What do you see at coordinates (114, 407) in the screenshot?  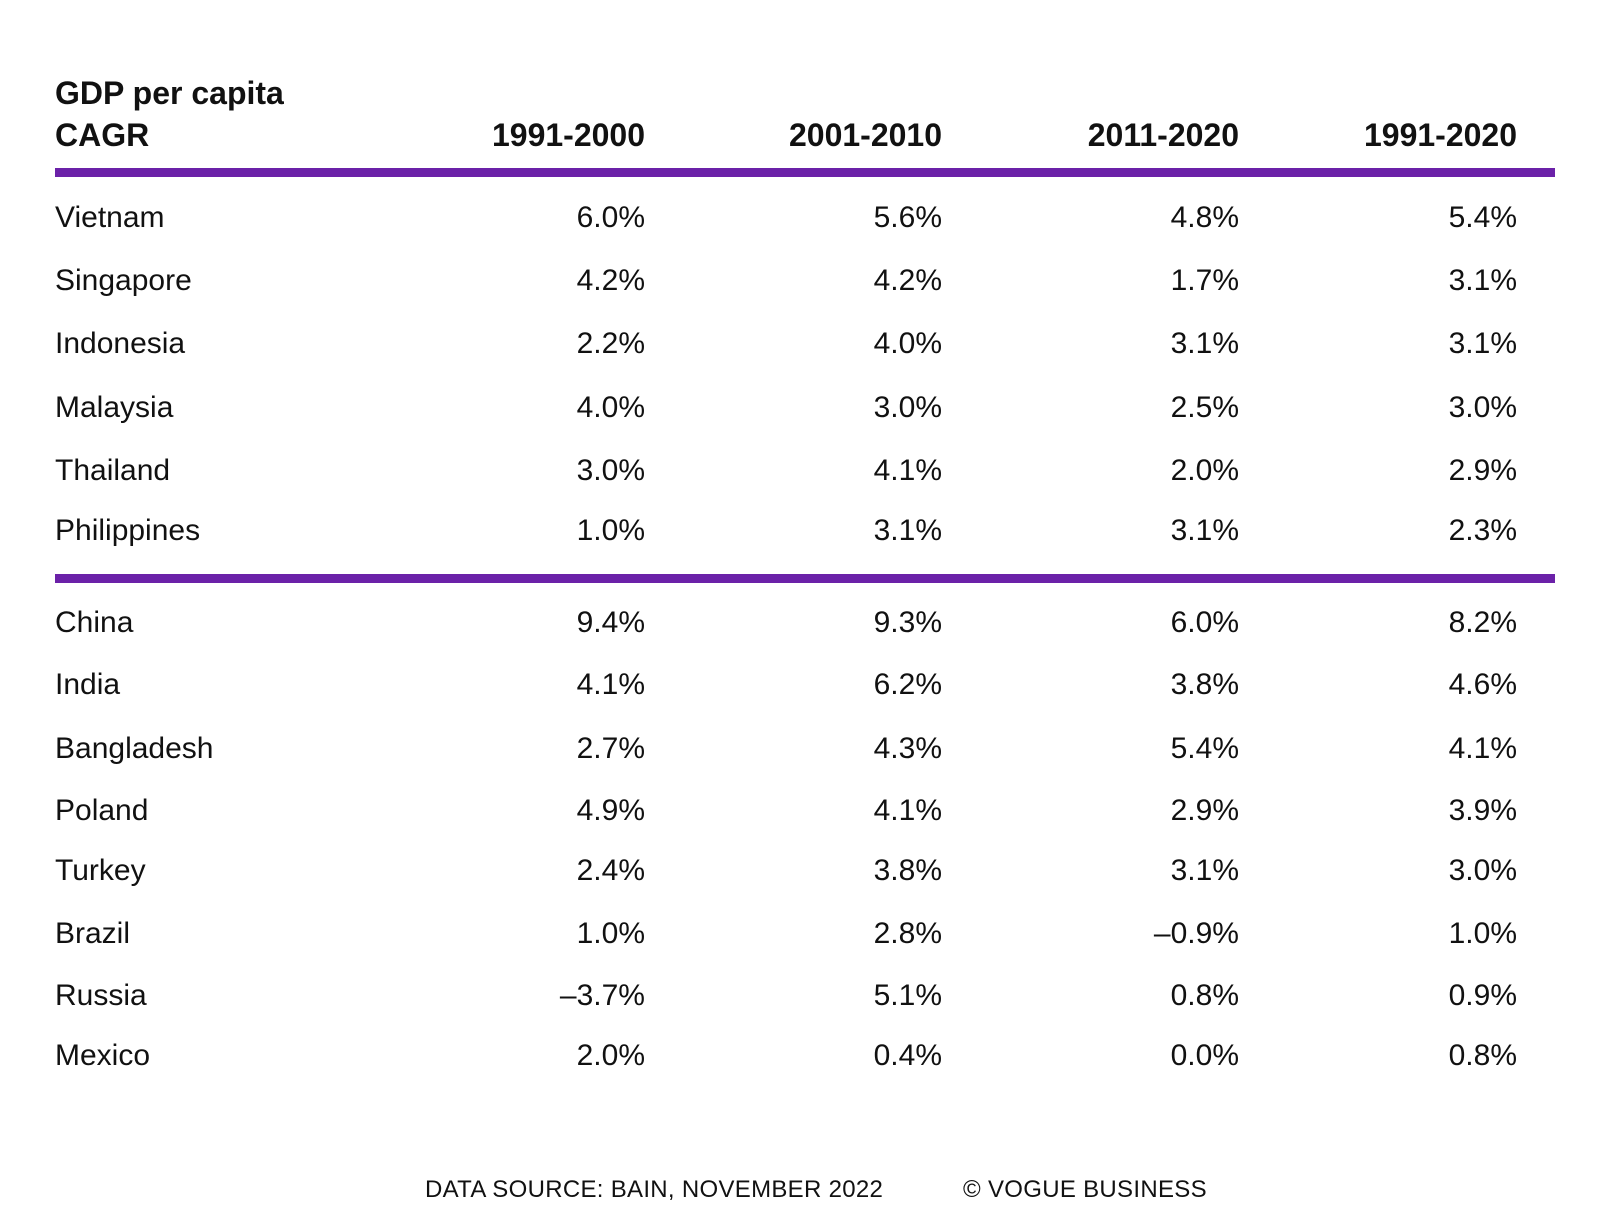 I see `country-label: Malaysia` at bounding box center [114, 407].